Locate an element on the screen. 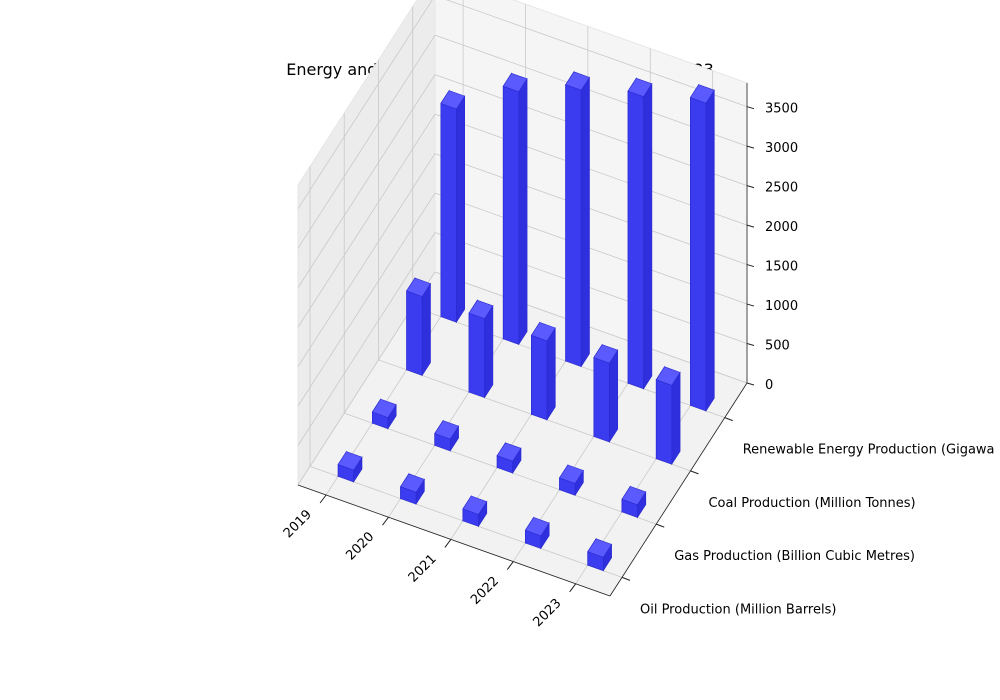 The width and height of the screenshot is (1000, 700). z-tick-label: 3500 is located at coordinates (781, 109).